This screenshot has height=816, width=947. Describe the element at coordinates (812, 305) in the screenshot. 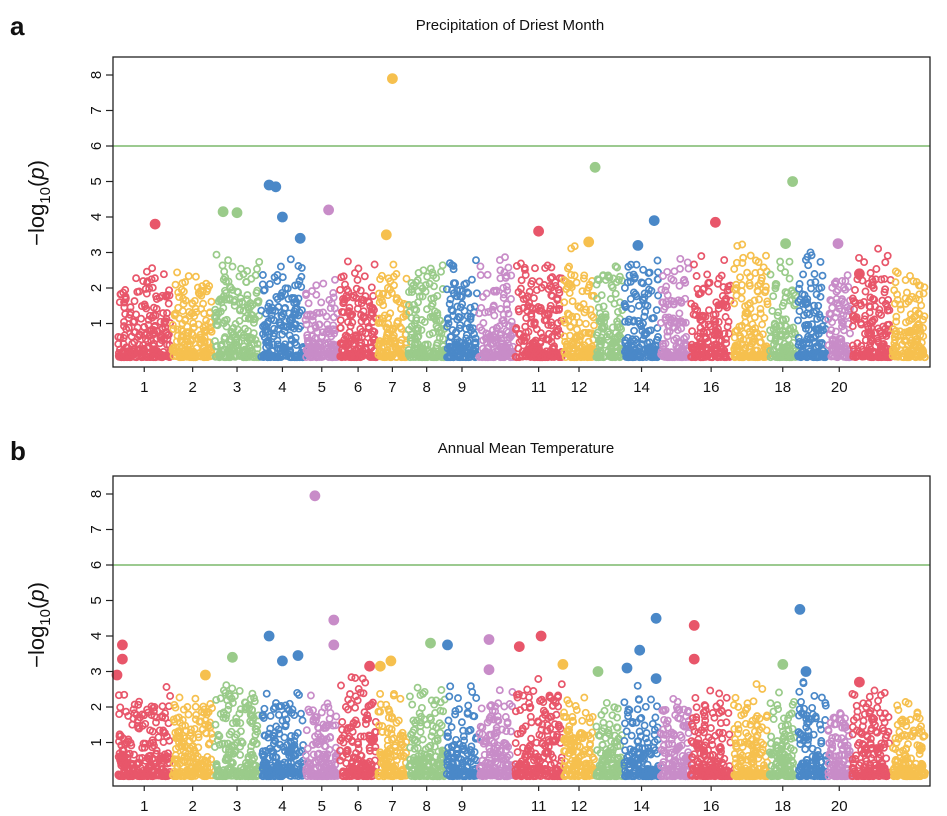

I see `panel-a-chromosome-19-snps` at that location.